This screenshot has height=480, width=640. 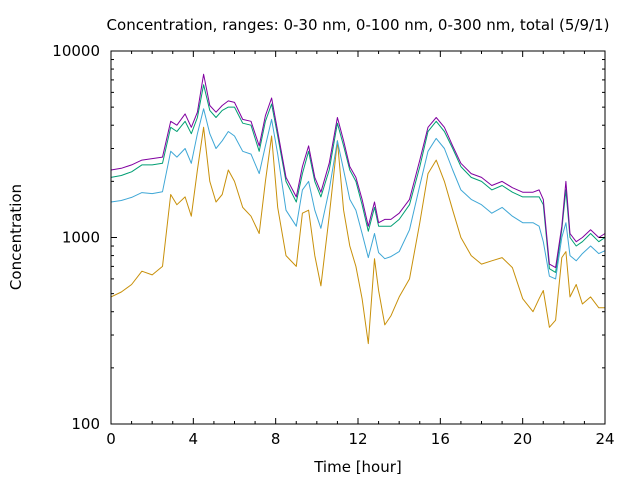 I want to click on y-tick-label: 10000, so click(x=76, y=51).